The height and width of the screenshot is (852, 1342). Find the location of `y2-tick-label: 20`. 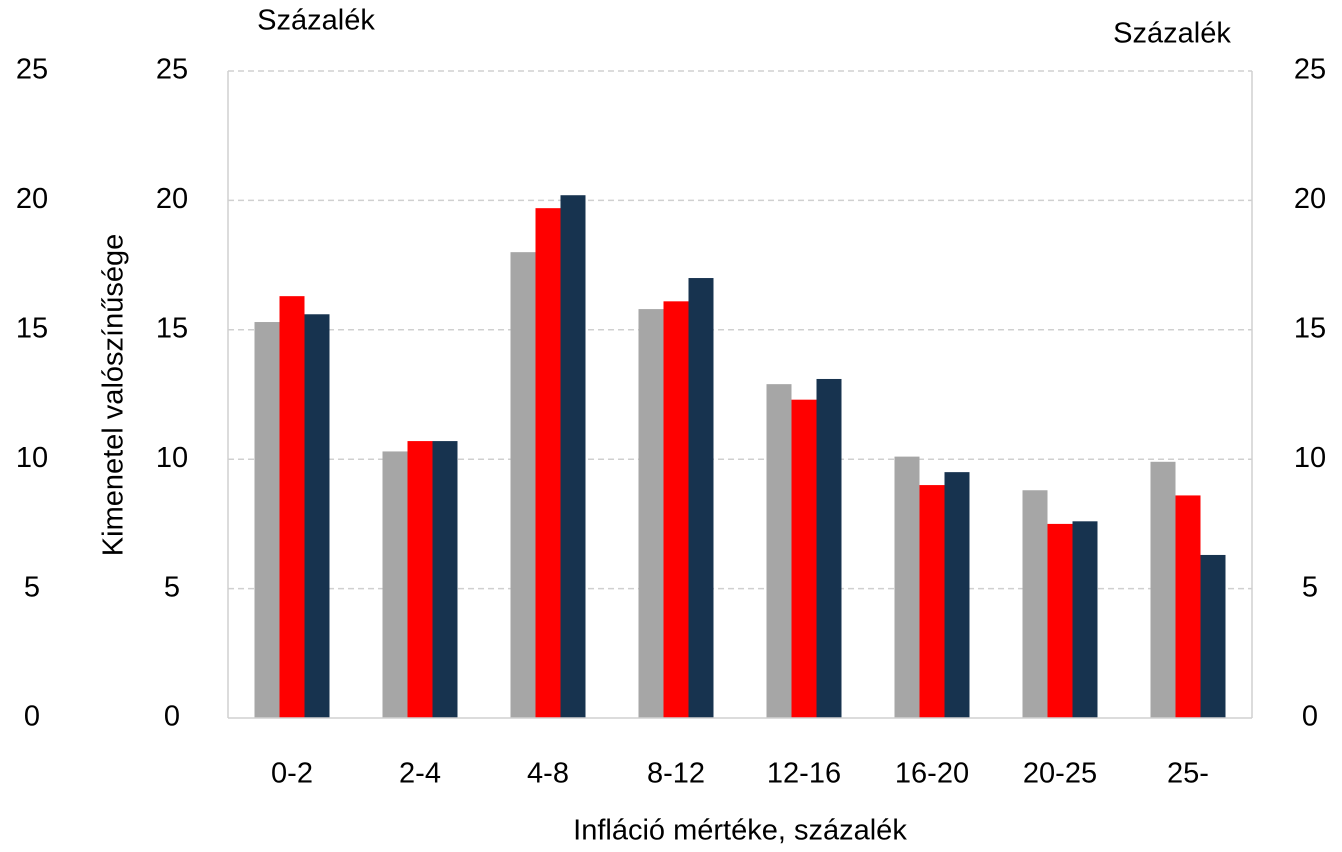

y2-tick-label: 20 is located at coordinates (1310, 199).